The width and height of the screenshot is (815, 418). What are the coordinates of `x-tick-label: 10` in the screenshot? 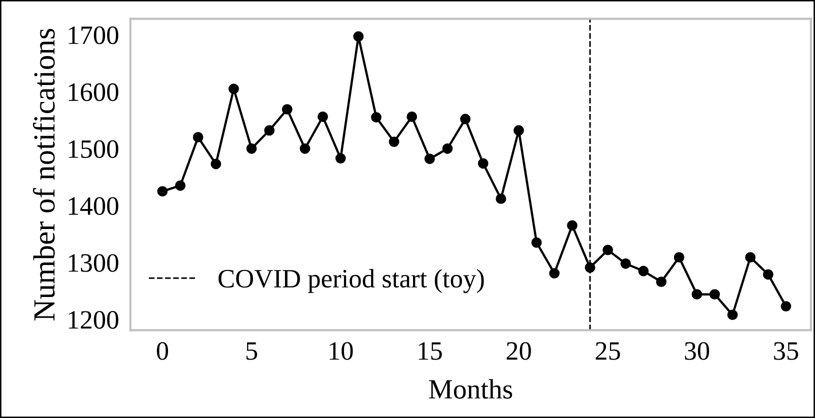 It's located at (341, 351).